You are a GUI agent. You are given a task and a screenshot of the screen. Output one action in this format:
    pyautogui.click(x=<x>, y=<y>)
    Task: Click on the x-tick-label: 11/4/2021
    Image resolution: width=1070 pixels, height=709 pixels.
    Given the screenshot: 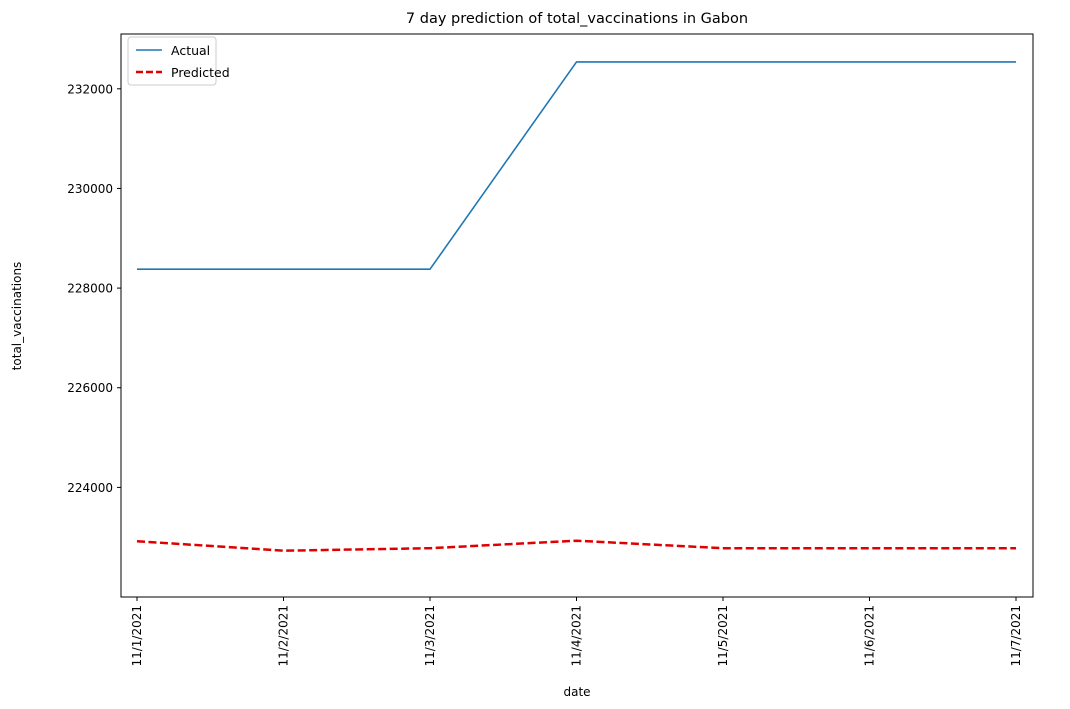 What is the action you would take?
    pyautogui.click(x=577, y=636)
    